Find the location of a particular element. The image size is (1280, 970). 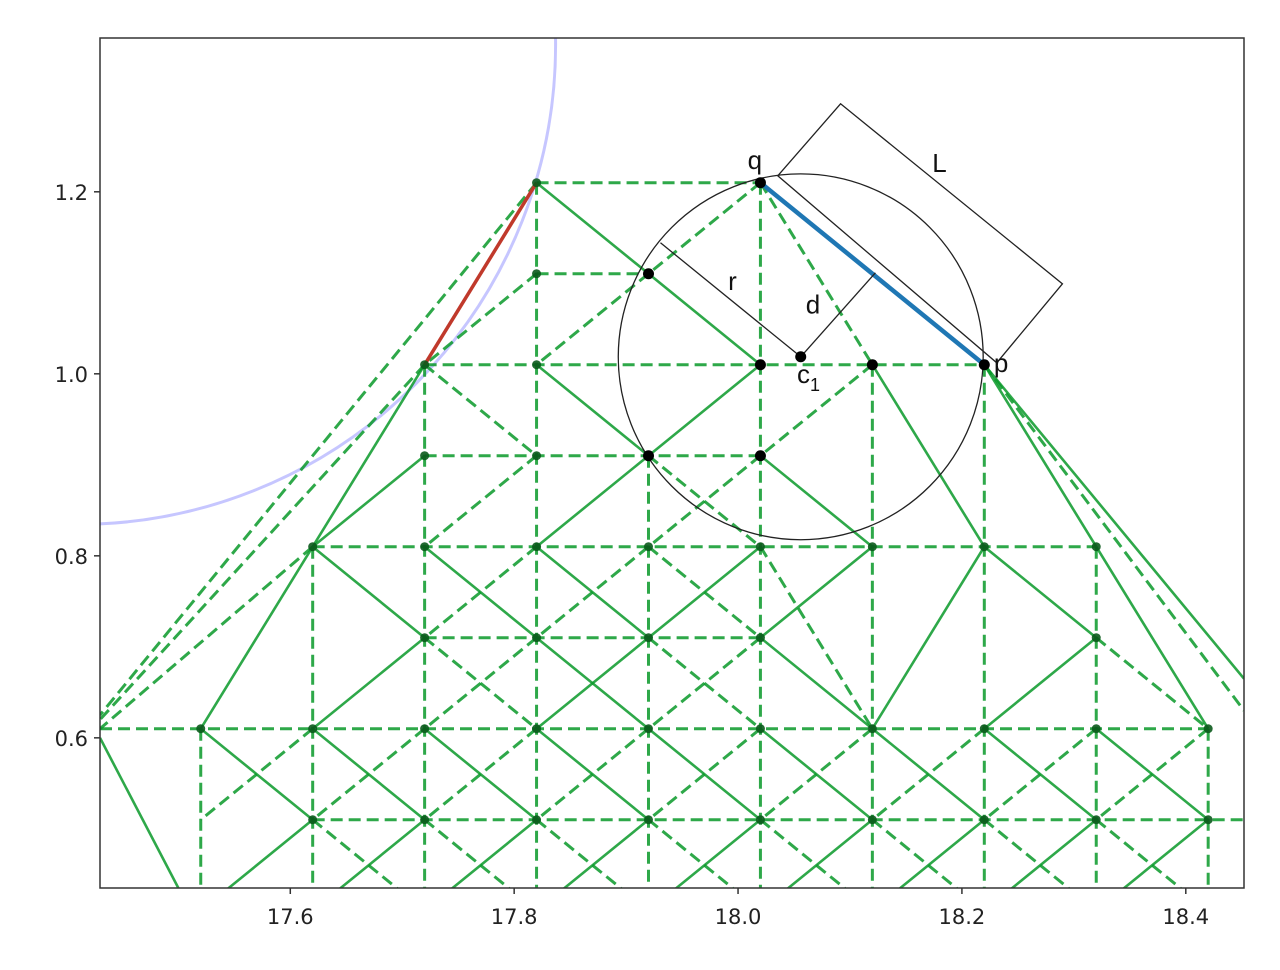

highlight-edge-qp is located at coordinates (872, 273).